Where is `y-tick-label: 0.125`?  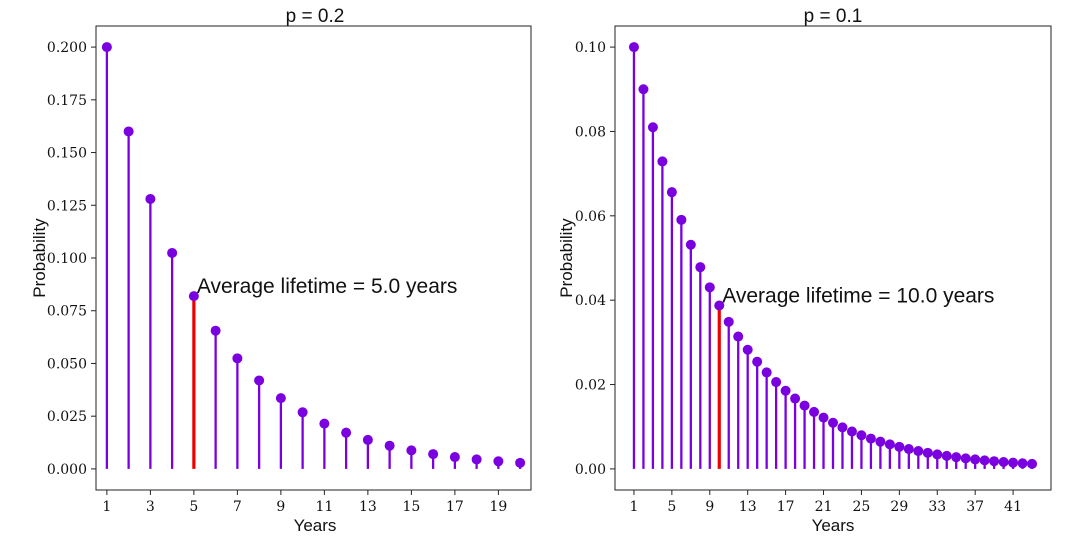
y-tick-label: 0.125 is located at coordinates (67, 206).